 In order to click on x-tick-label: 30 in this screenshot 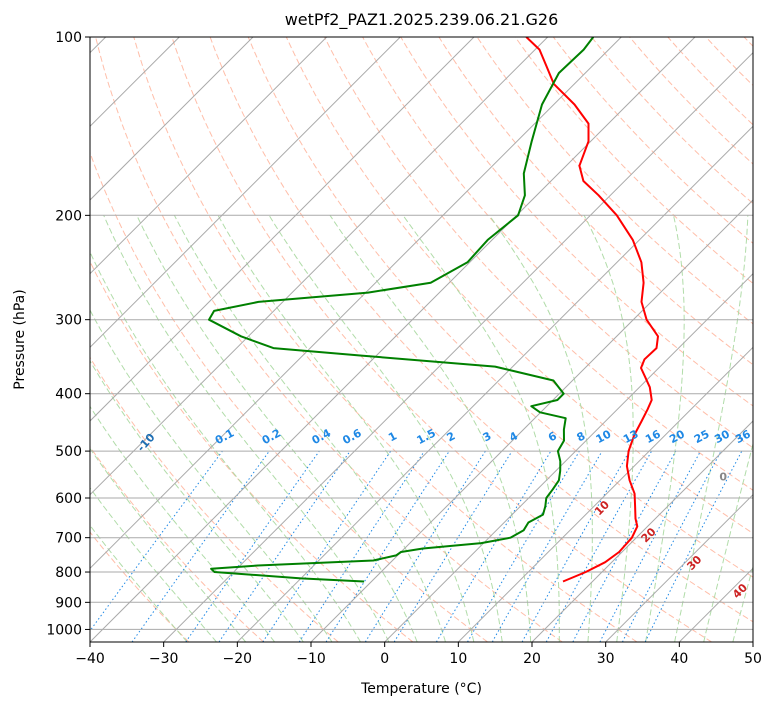, I will do `click(606, 659)`.